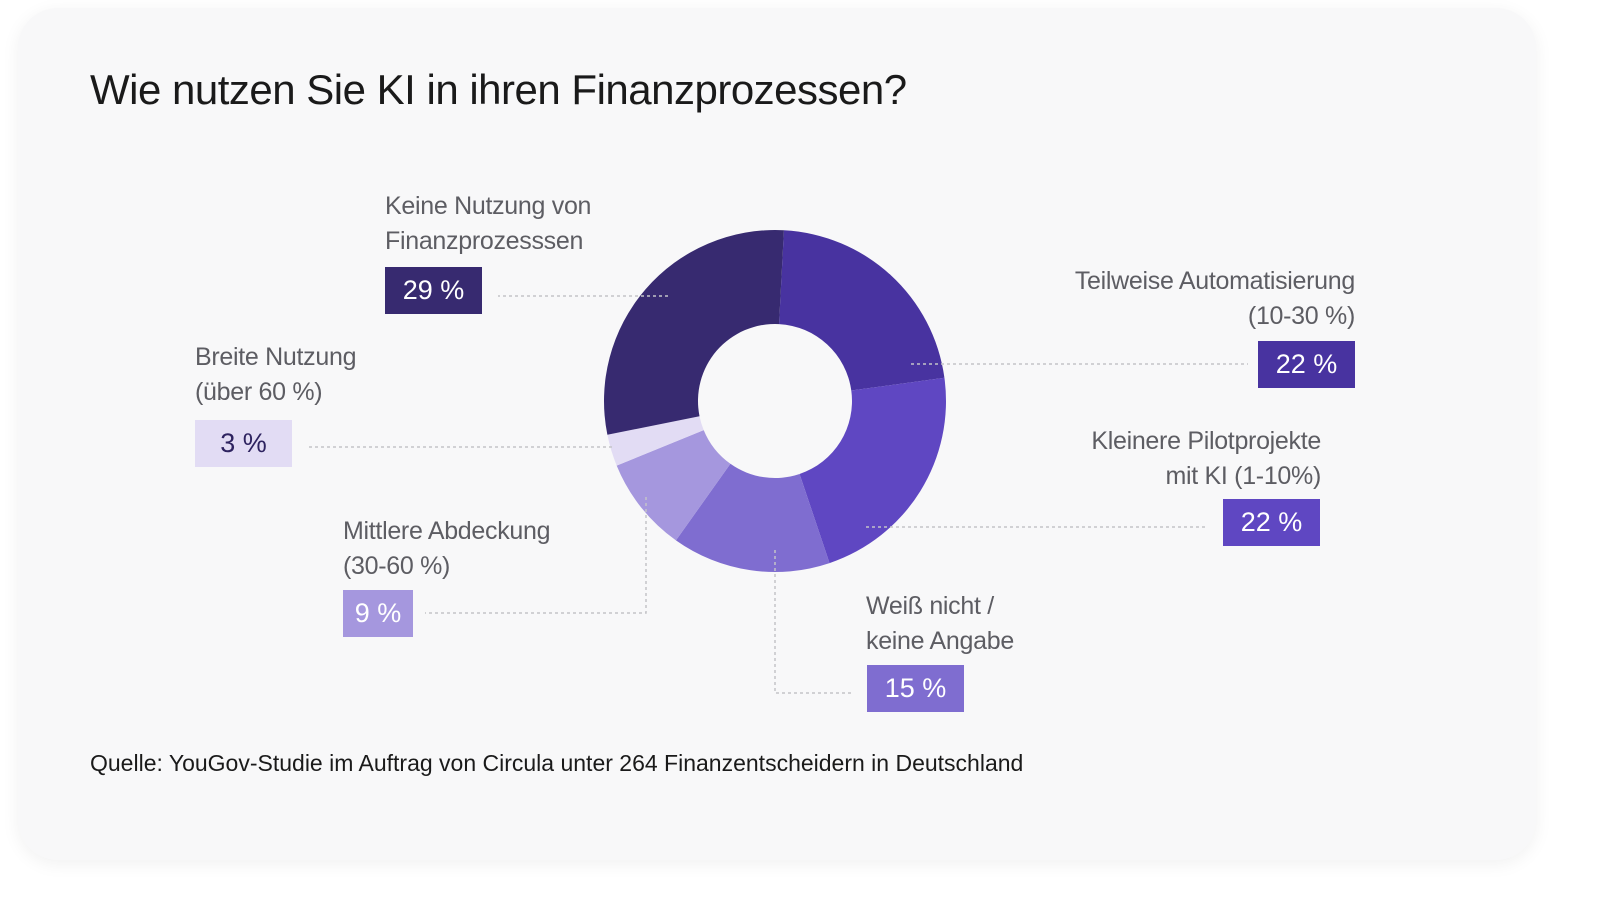  I want to click on value-badge-weiss-nicht: 15 %, so click(915, 688).